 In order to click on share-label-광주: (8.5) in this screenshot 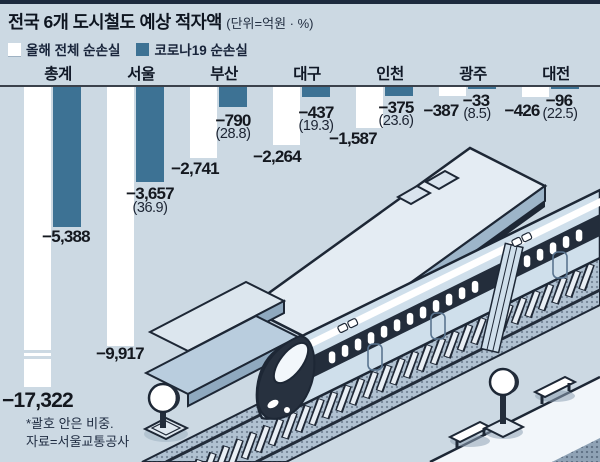, I will do `click(477, 114)`.